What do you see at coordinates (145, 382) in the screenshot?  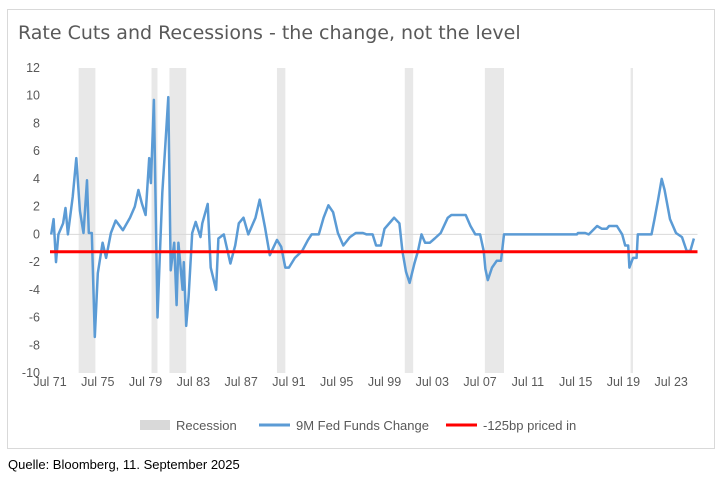 I see `x-tick-label: Jul 79` at bounding box center [145, 382].